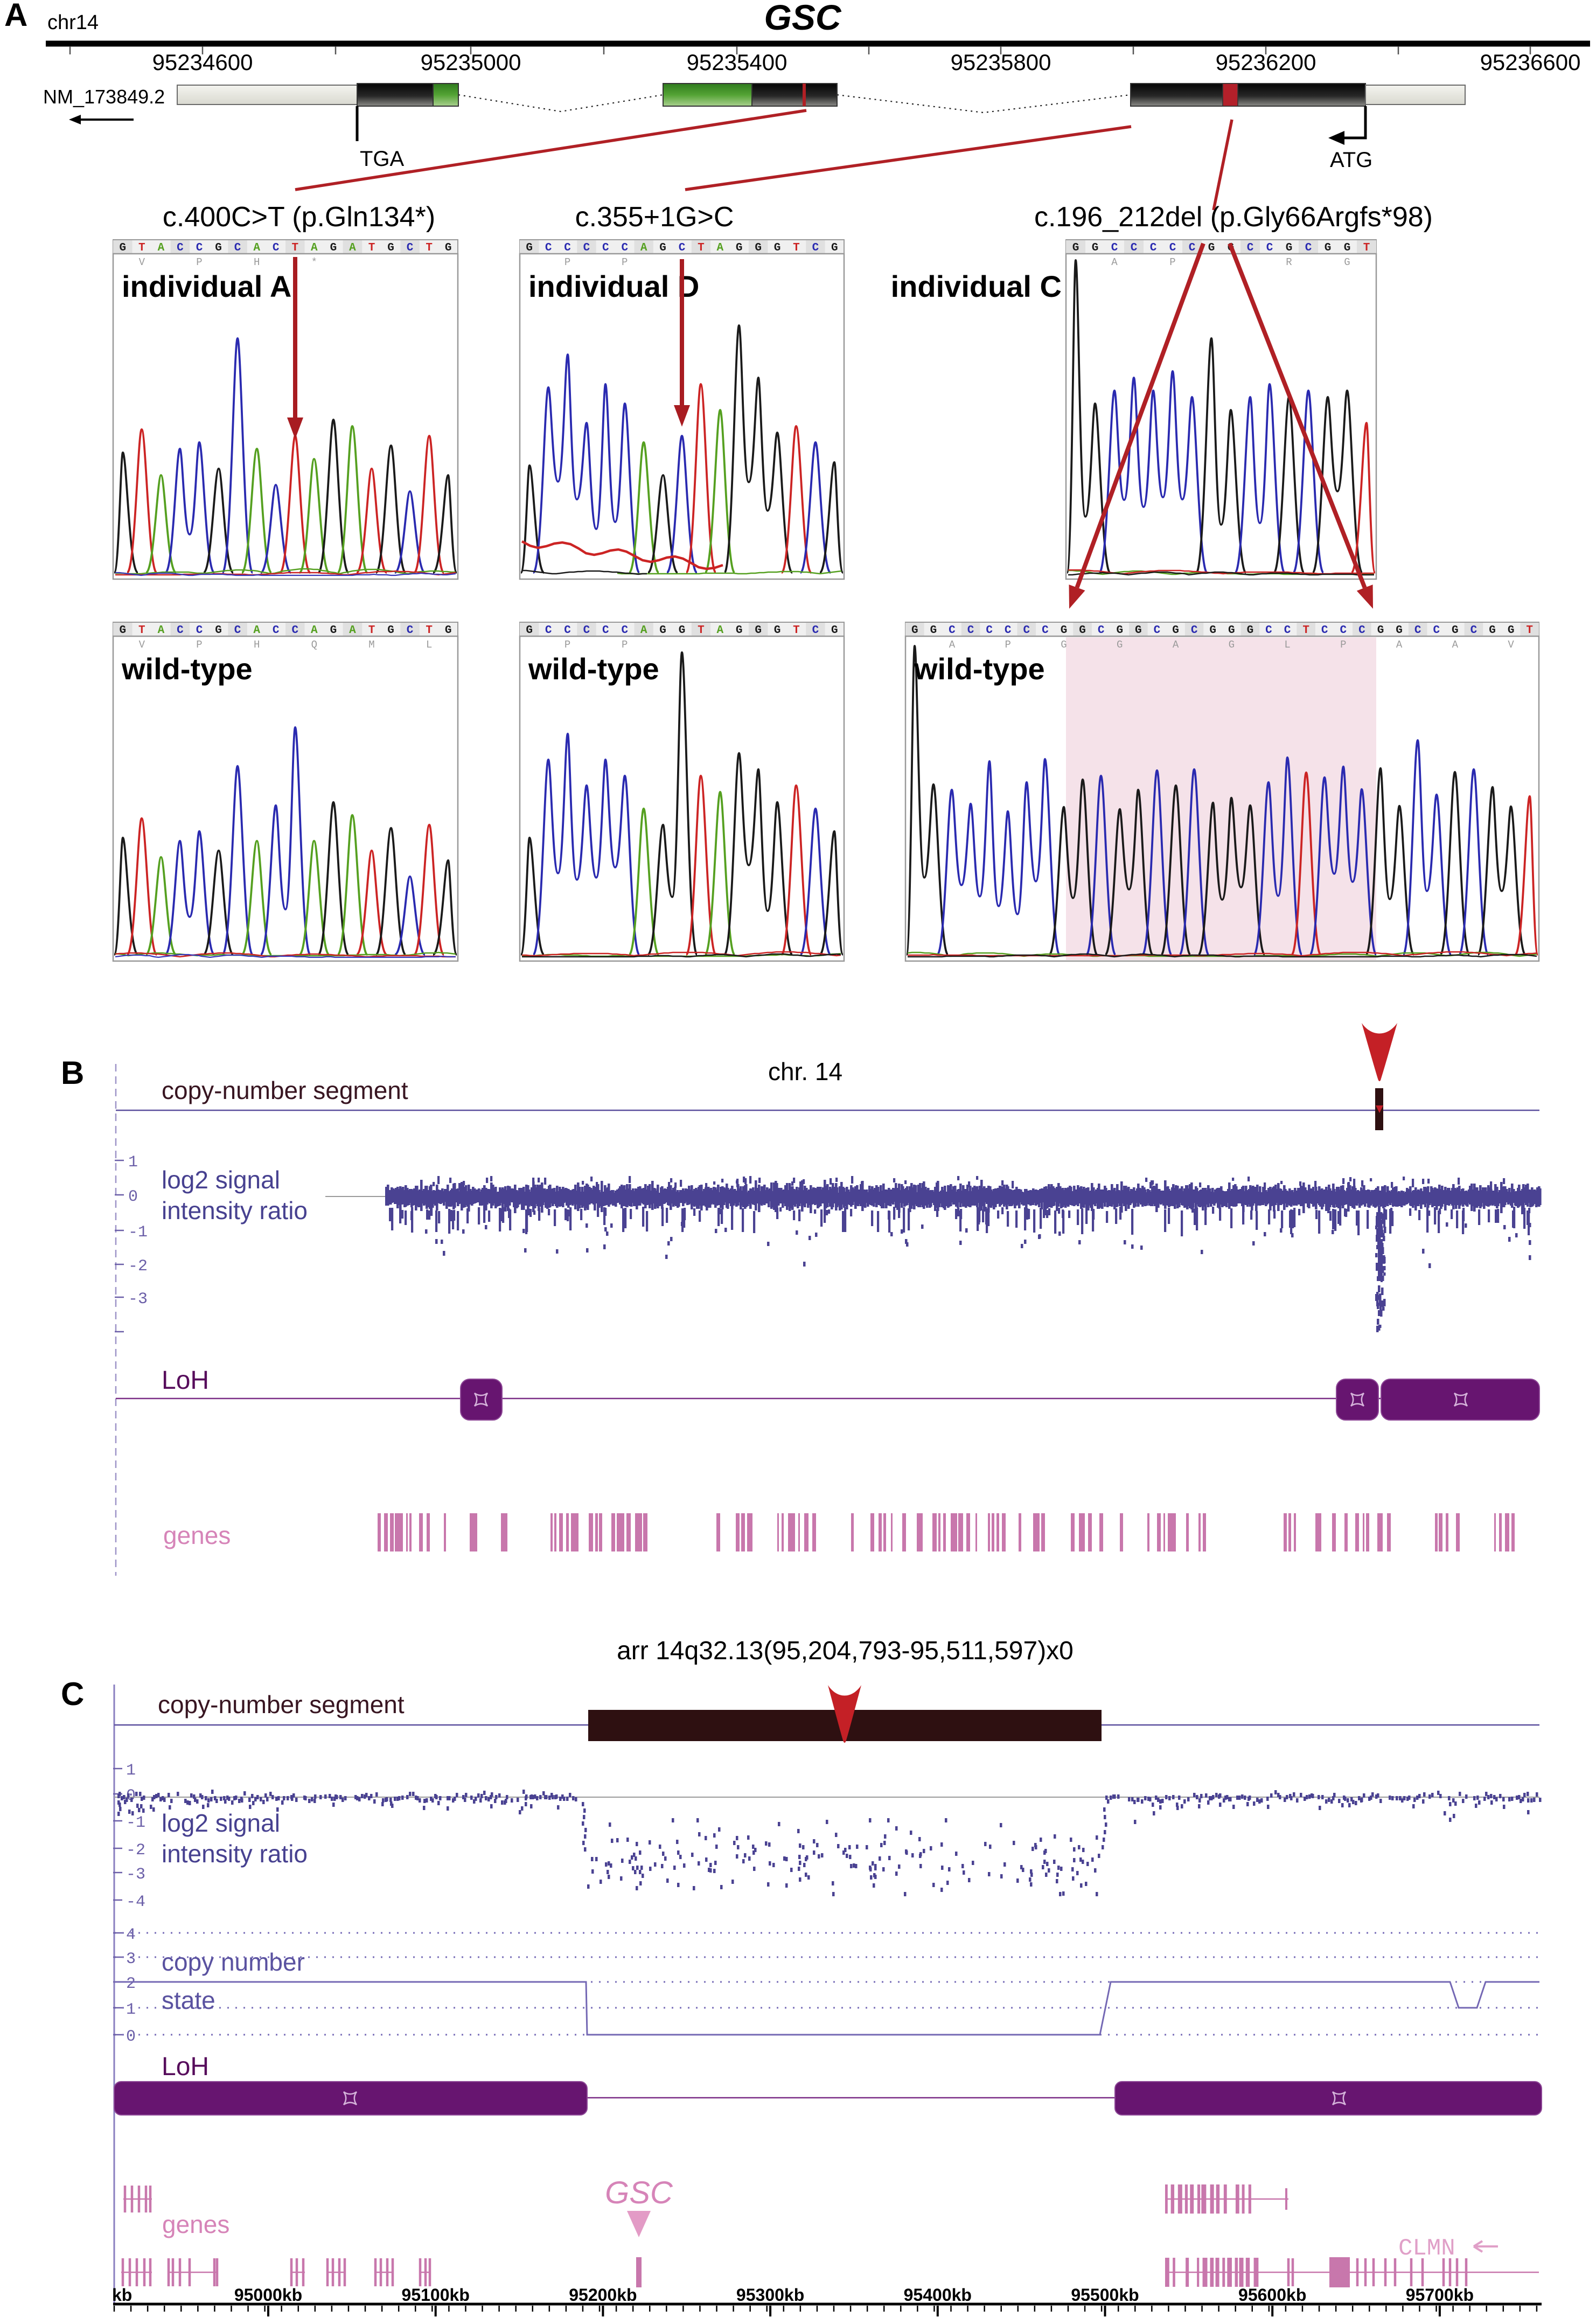 Image resolution: width=1596 pixels, height=2324 pixels. I want to click on svg-text: 95300kb, so click(770, 2295).